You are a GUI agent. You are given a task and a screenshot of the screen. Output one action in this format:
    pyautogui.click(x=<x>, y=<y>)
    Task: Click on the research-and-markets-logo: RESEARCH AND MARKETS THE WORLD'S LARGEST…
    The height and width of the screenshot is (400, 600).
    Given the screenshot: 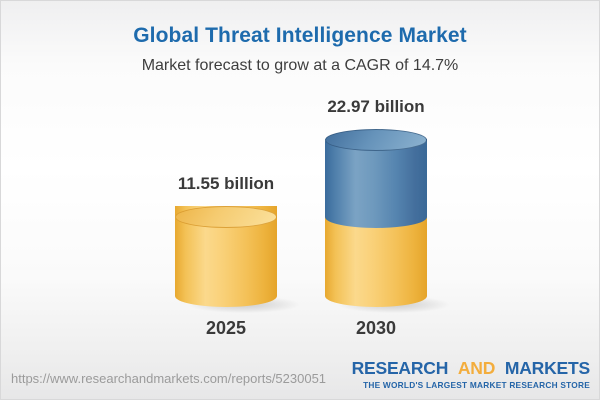 What is the action you would take?
    pyautogui.click(x=471, y=373)
    